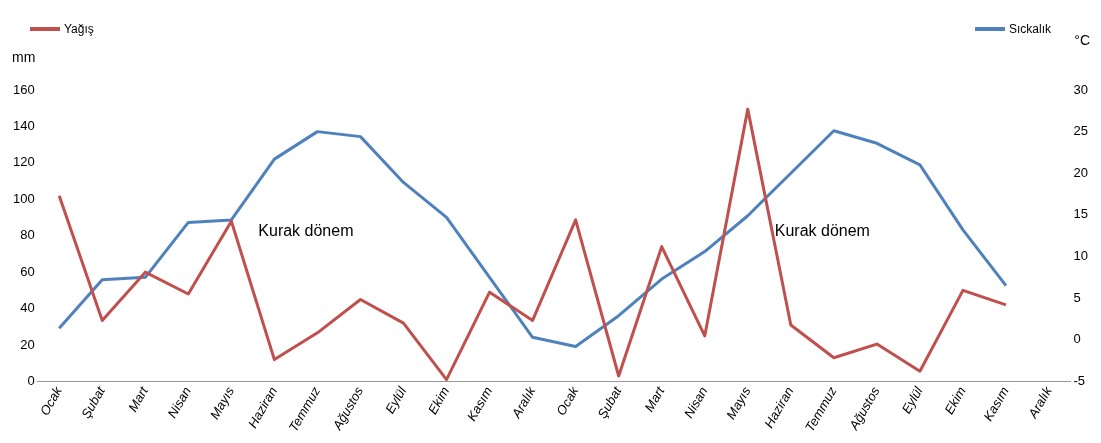 Image resolution: width=1101 pixels, height=443 pixels. I want to click on legend-label: Yağış, so click(79, 29).